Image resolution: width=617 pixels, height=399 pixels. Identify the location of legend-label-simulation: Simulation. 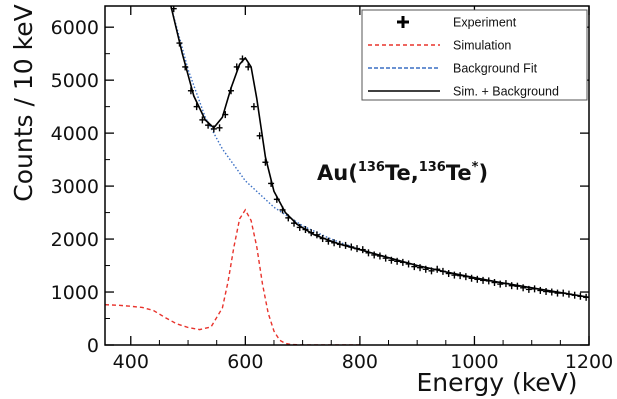
(482, 46).